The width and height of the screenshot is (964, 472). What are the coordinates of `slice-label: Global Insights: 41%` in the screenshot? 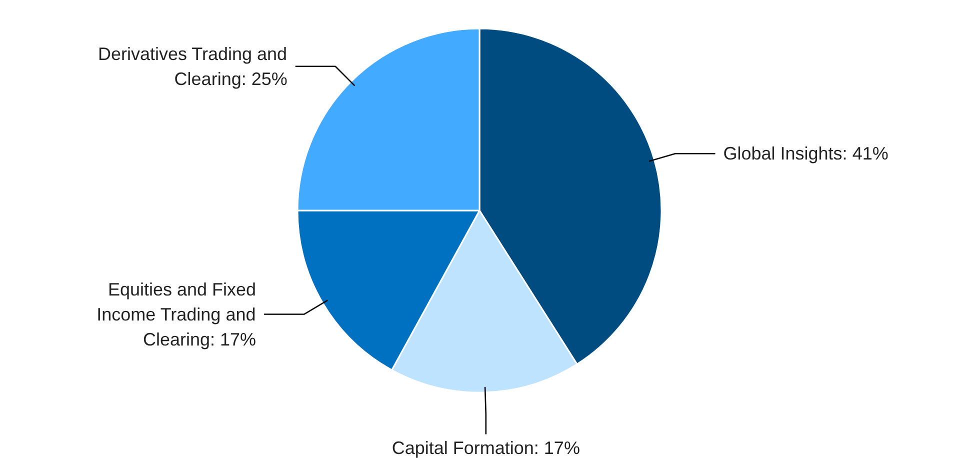 It's located at (805, 154).